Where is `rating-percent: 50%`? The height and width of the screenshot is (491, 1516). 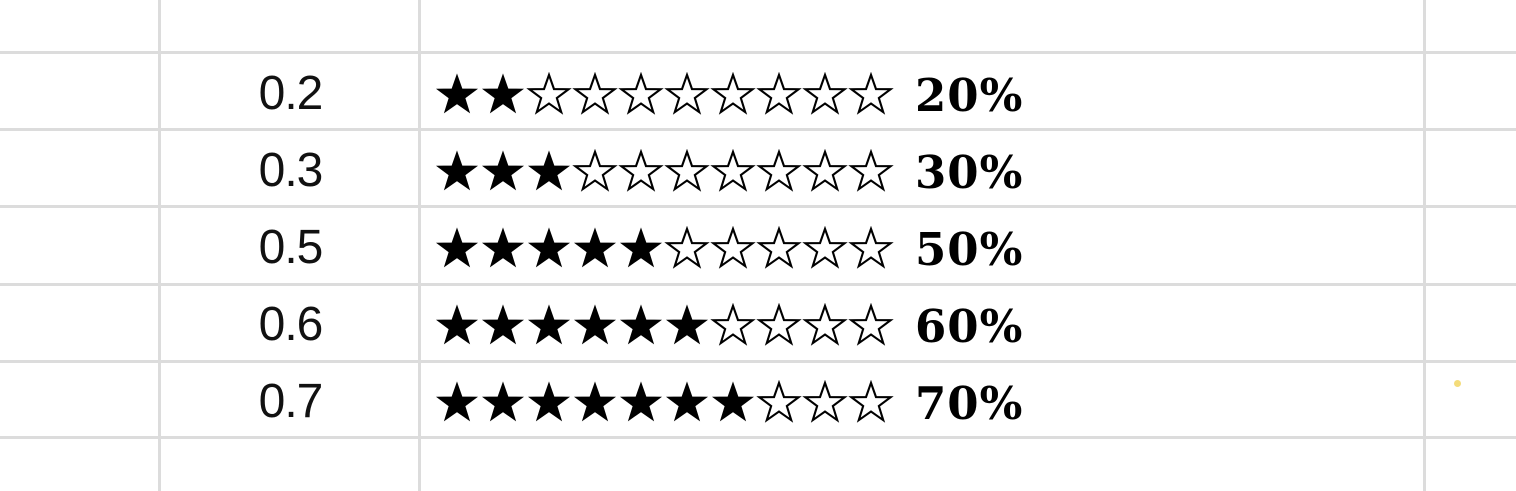 rating-percent: 50% is located at coordinates (969, 249).